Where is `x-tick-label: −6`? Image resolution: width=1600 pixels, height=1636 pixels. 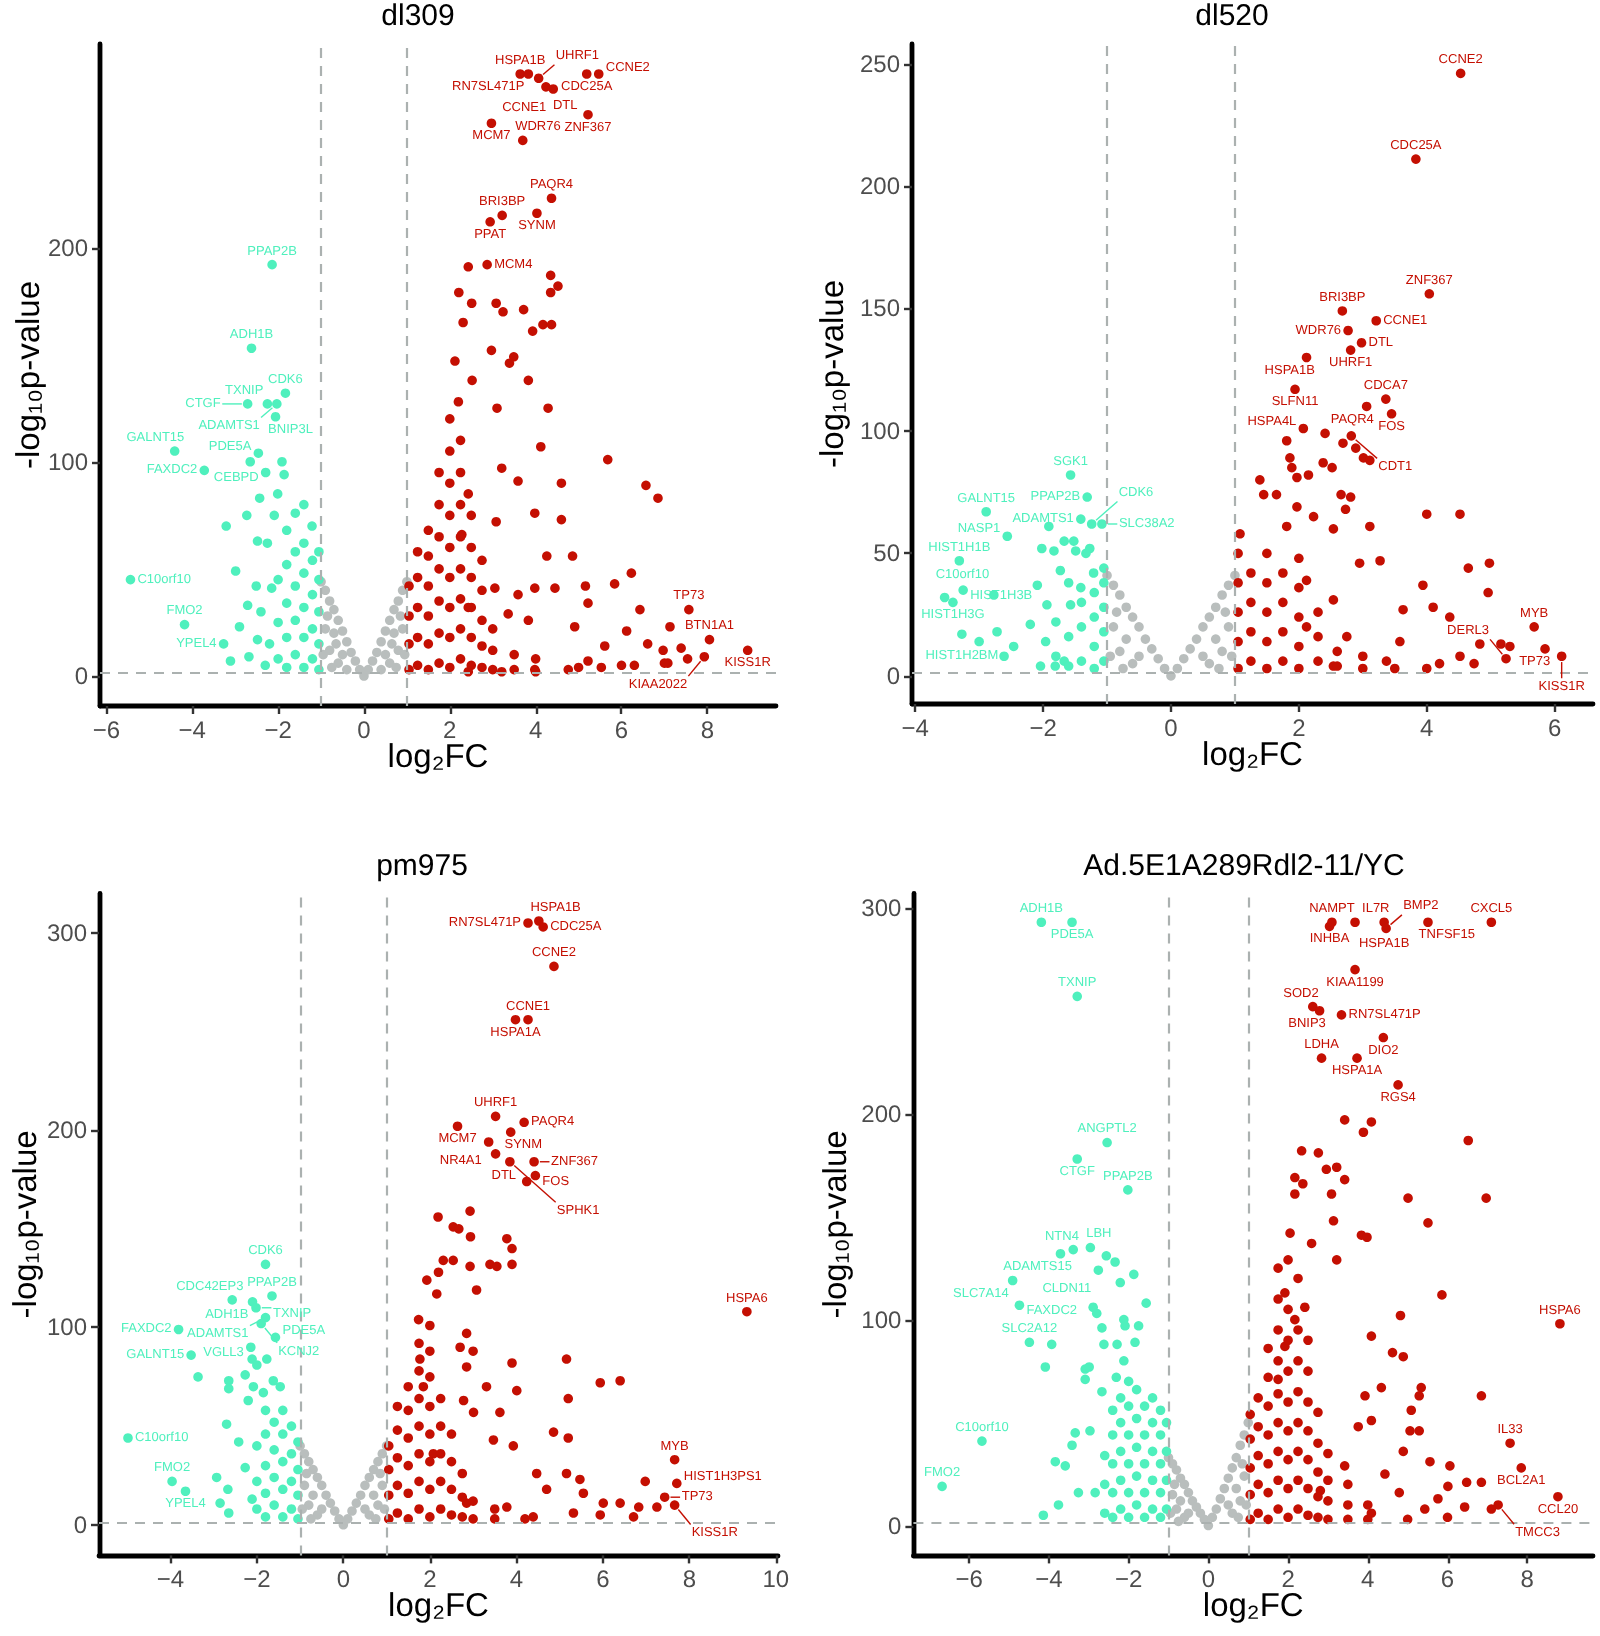
x-tick-label: −6 is located at coordinates (106, 730).